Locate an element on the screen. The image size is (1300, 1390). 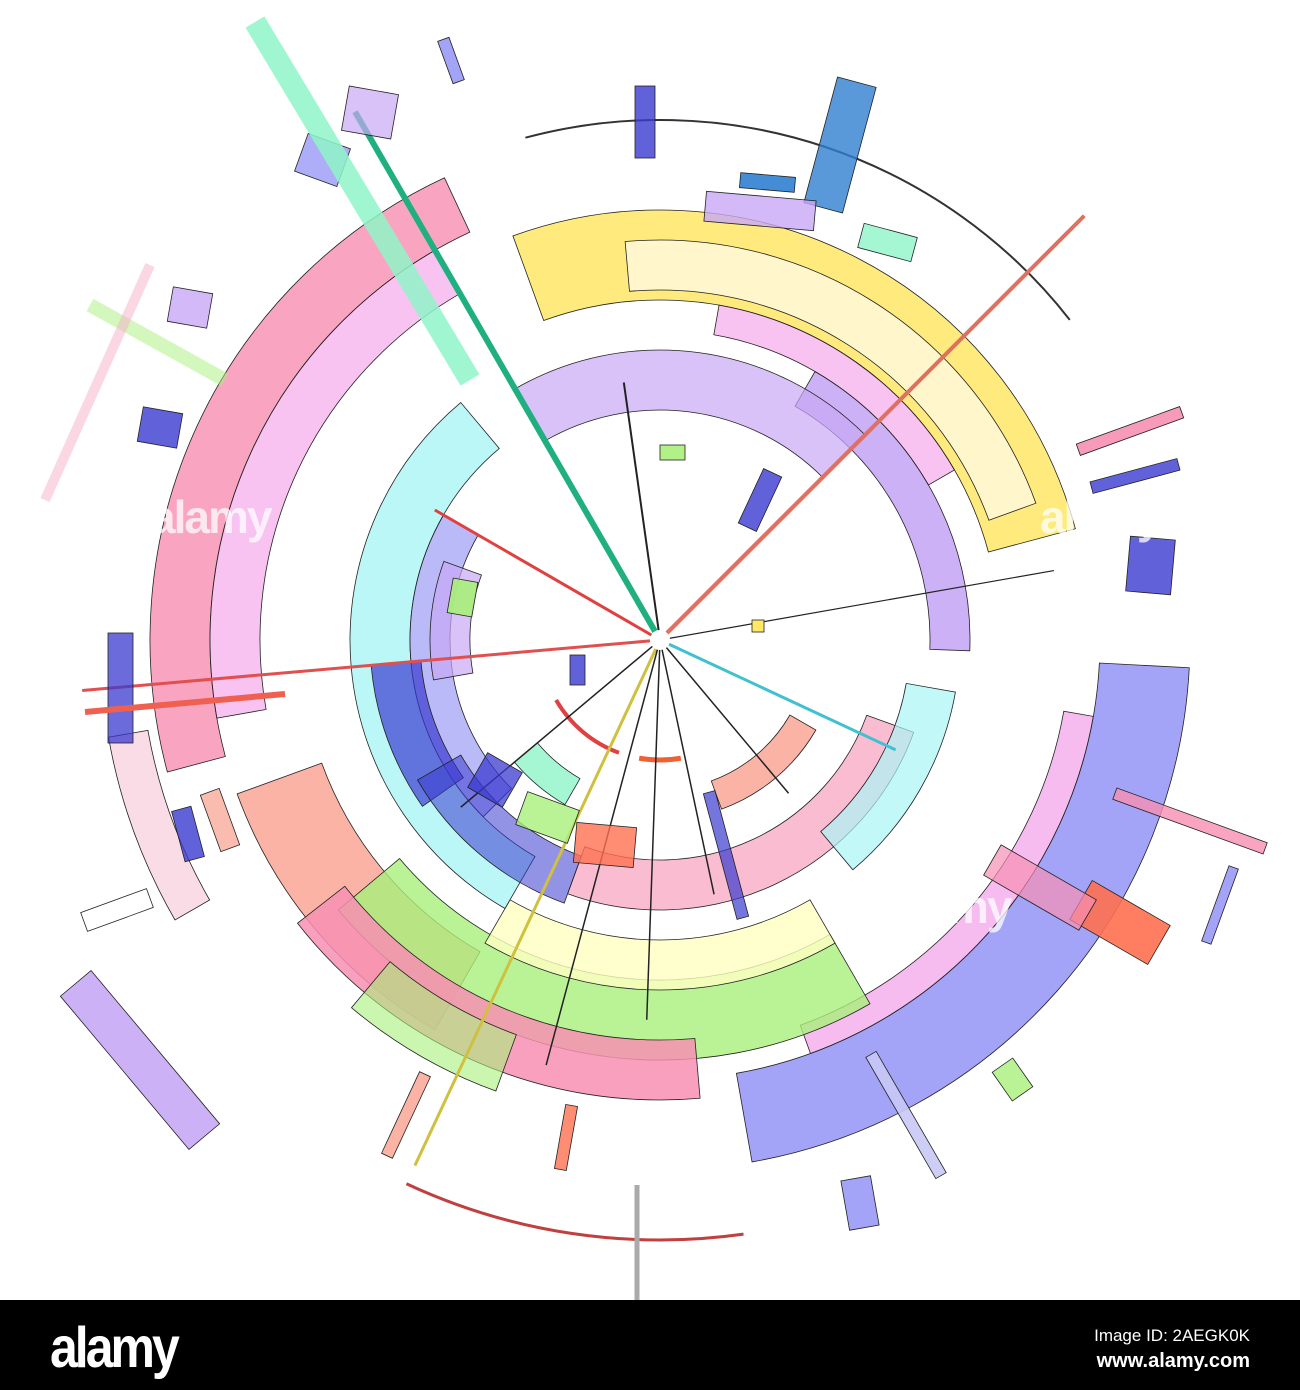
alamy-logo: alamy is located at coordinates (115, 1347).